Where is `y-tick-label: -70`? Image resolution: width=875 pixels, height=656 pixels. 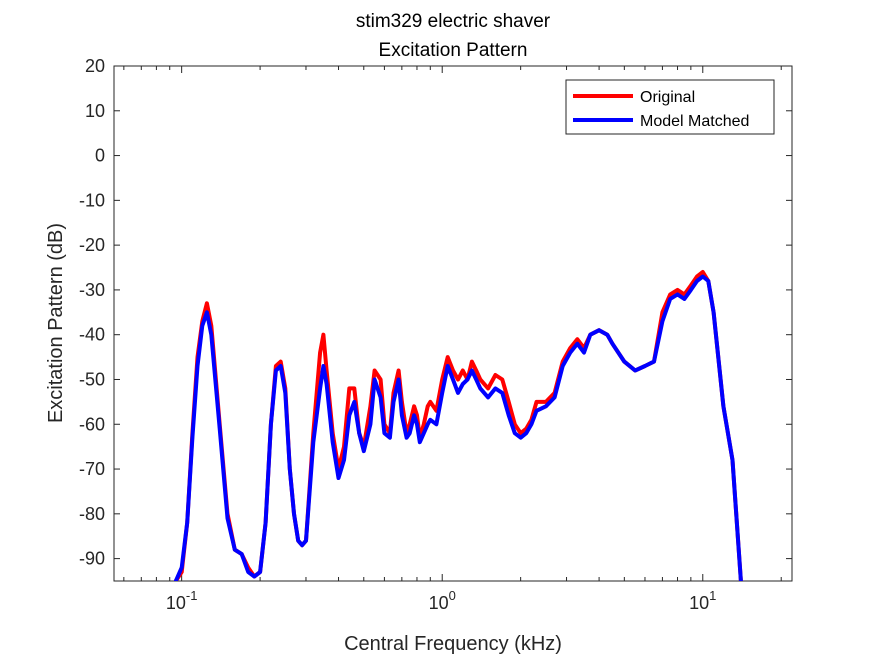
y-tick-label: -70 is located at coordinates (92, 469).